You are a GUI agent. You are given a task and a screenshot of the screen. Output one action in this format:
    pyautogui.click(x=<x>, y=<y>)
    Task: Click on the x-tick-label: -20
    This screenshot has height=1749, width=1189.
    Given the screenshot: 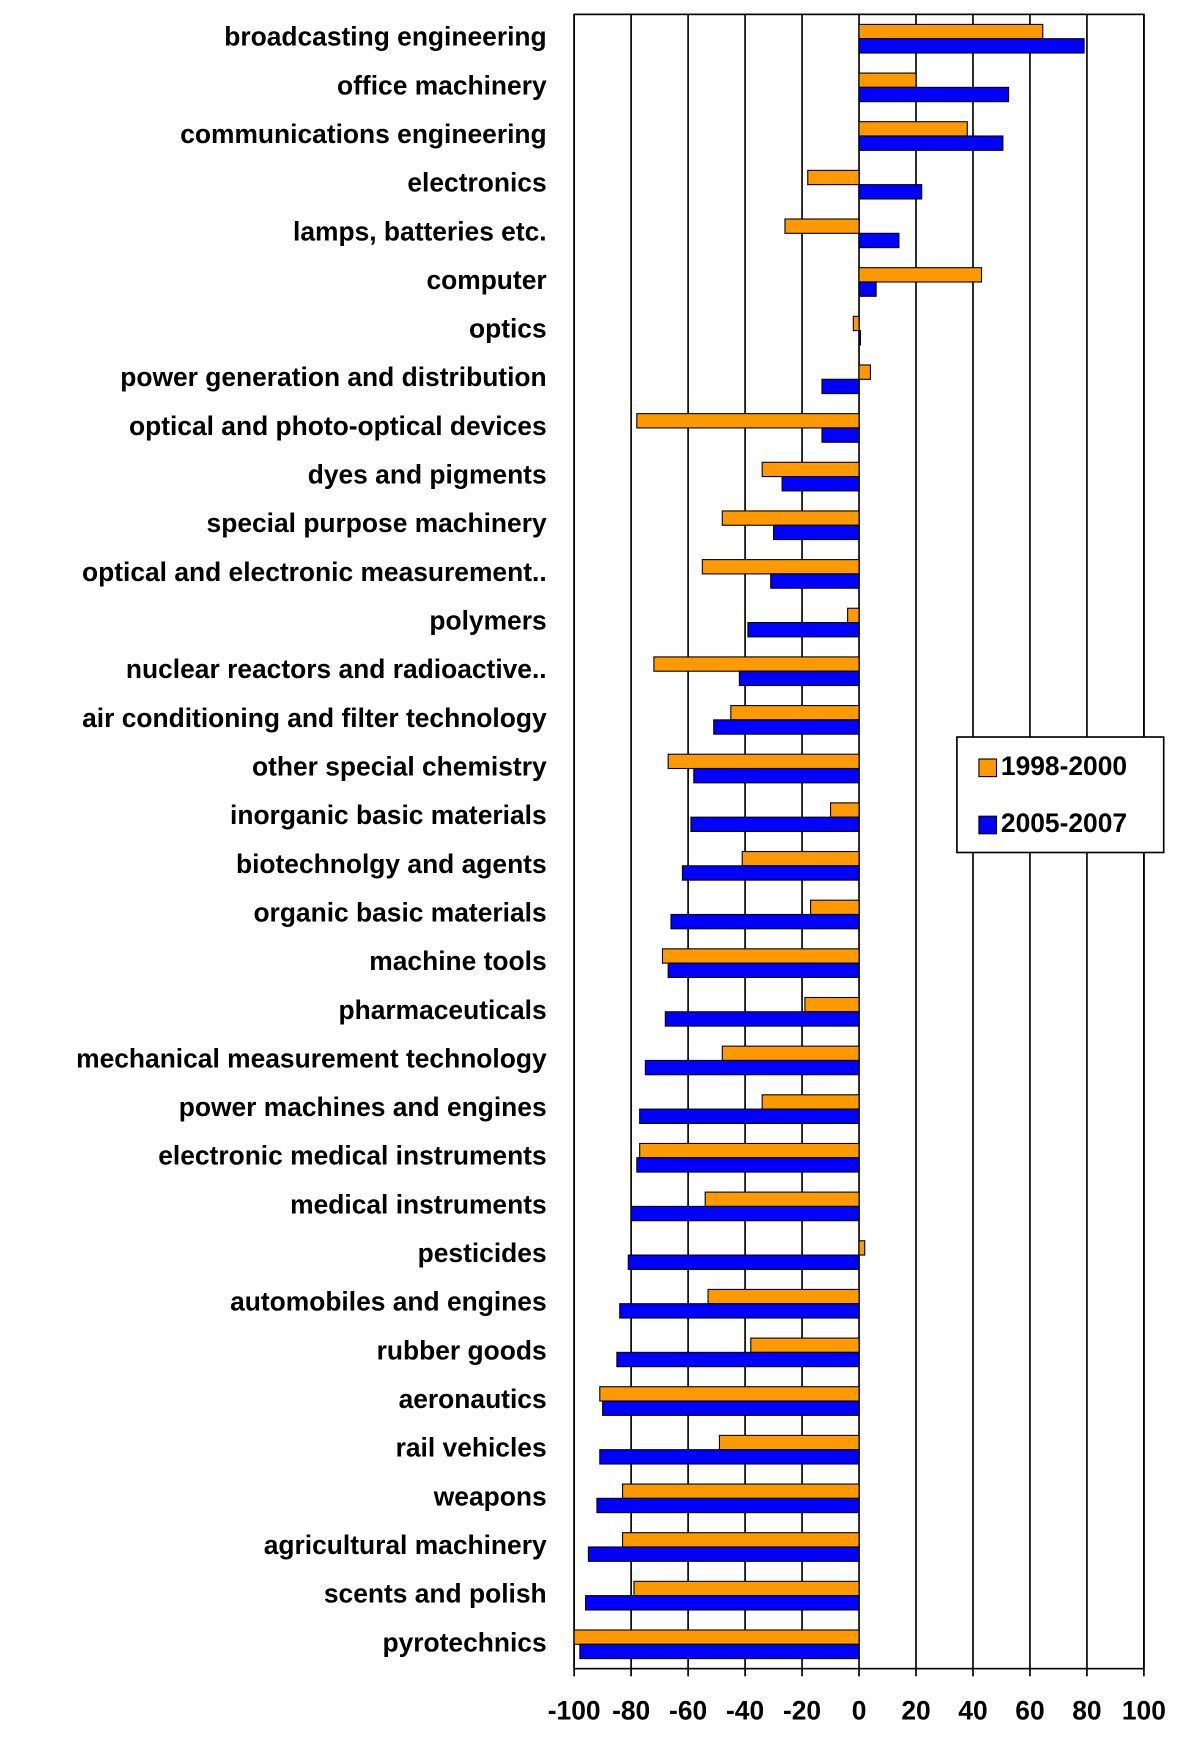 What is the action you would take?
    pyautogui.click(x=802, y=1711)
    